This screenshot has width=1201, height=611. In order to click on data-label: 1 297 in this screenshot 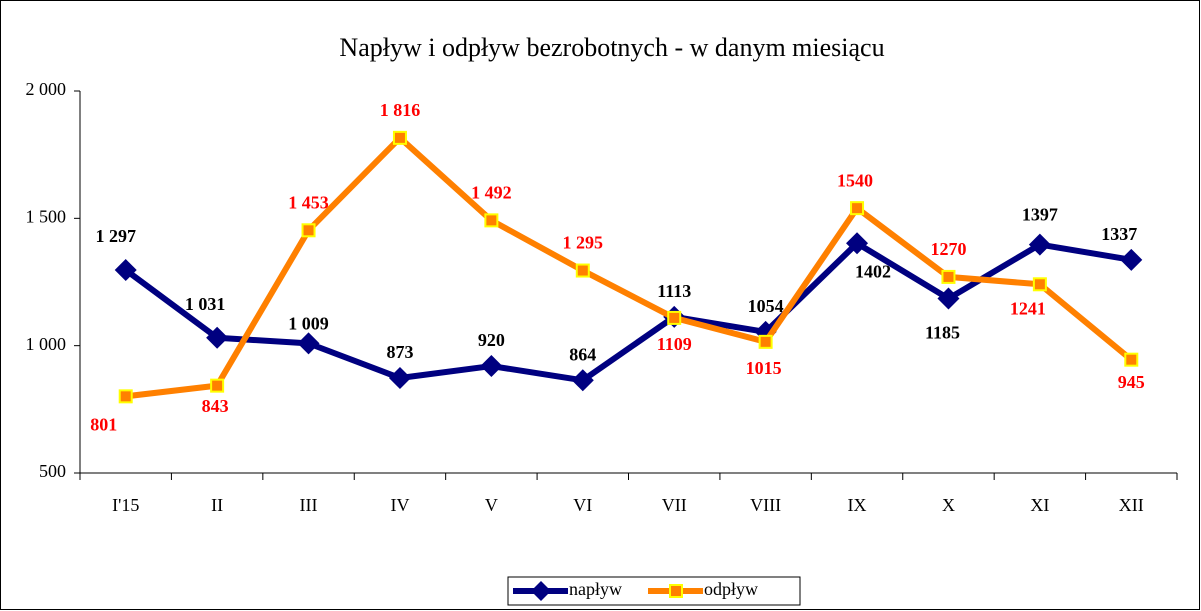, I will do `click(115, 236)`.